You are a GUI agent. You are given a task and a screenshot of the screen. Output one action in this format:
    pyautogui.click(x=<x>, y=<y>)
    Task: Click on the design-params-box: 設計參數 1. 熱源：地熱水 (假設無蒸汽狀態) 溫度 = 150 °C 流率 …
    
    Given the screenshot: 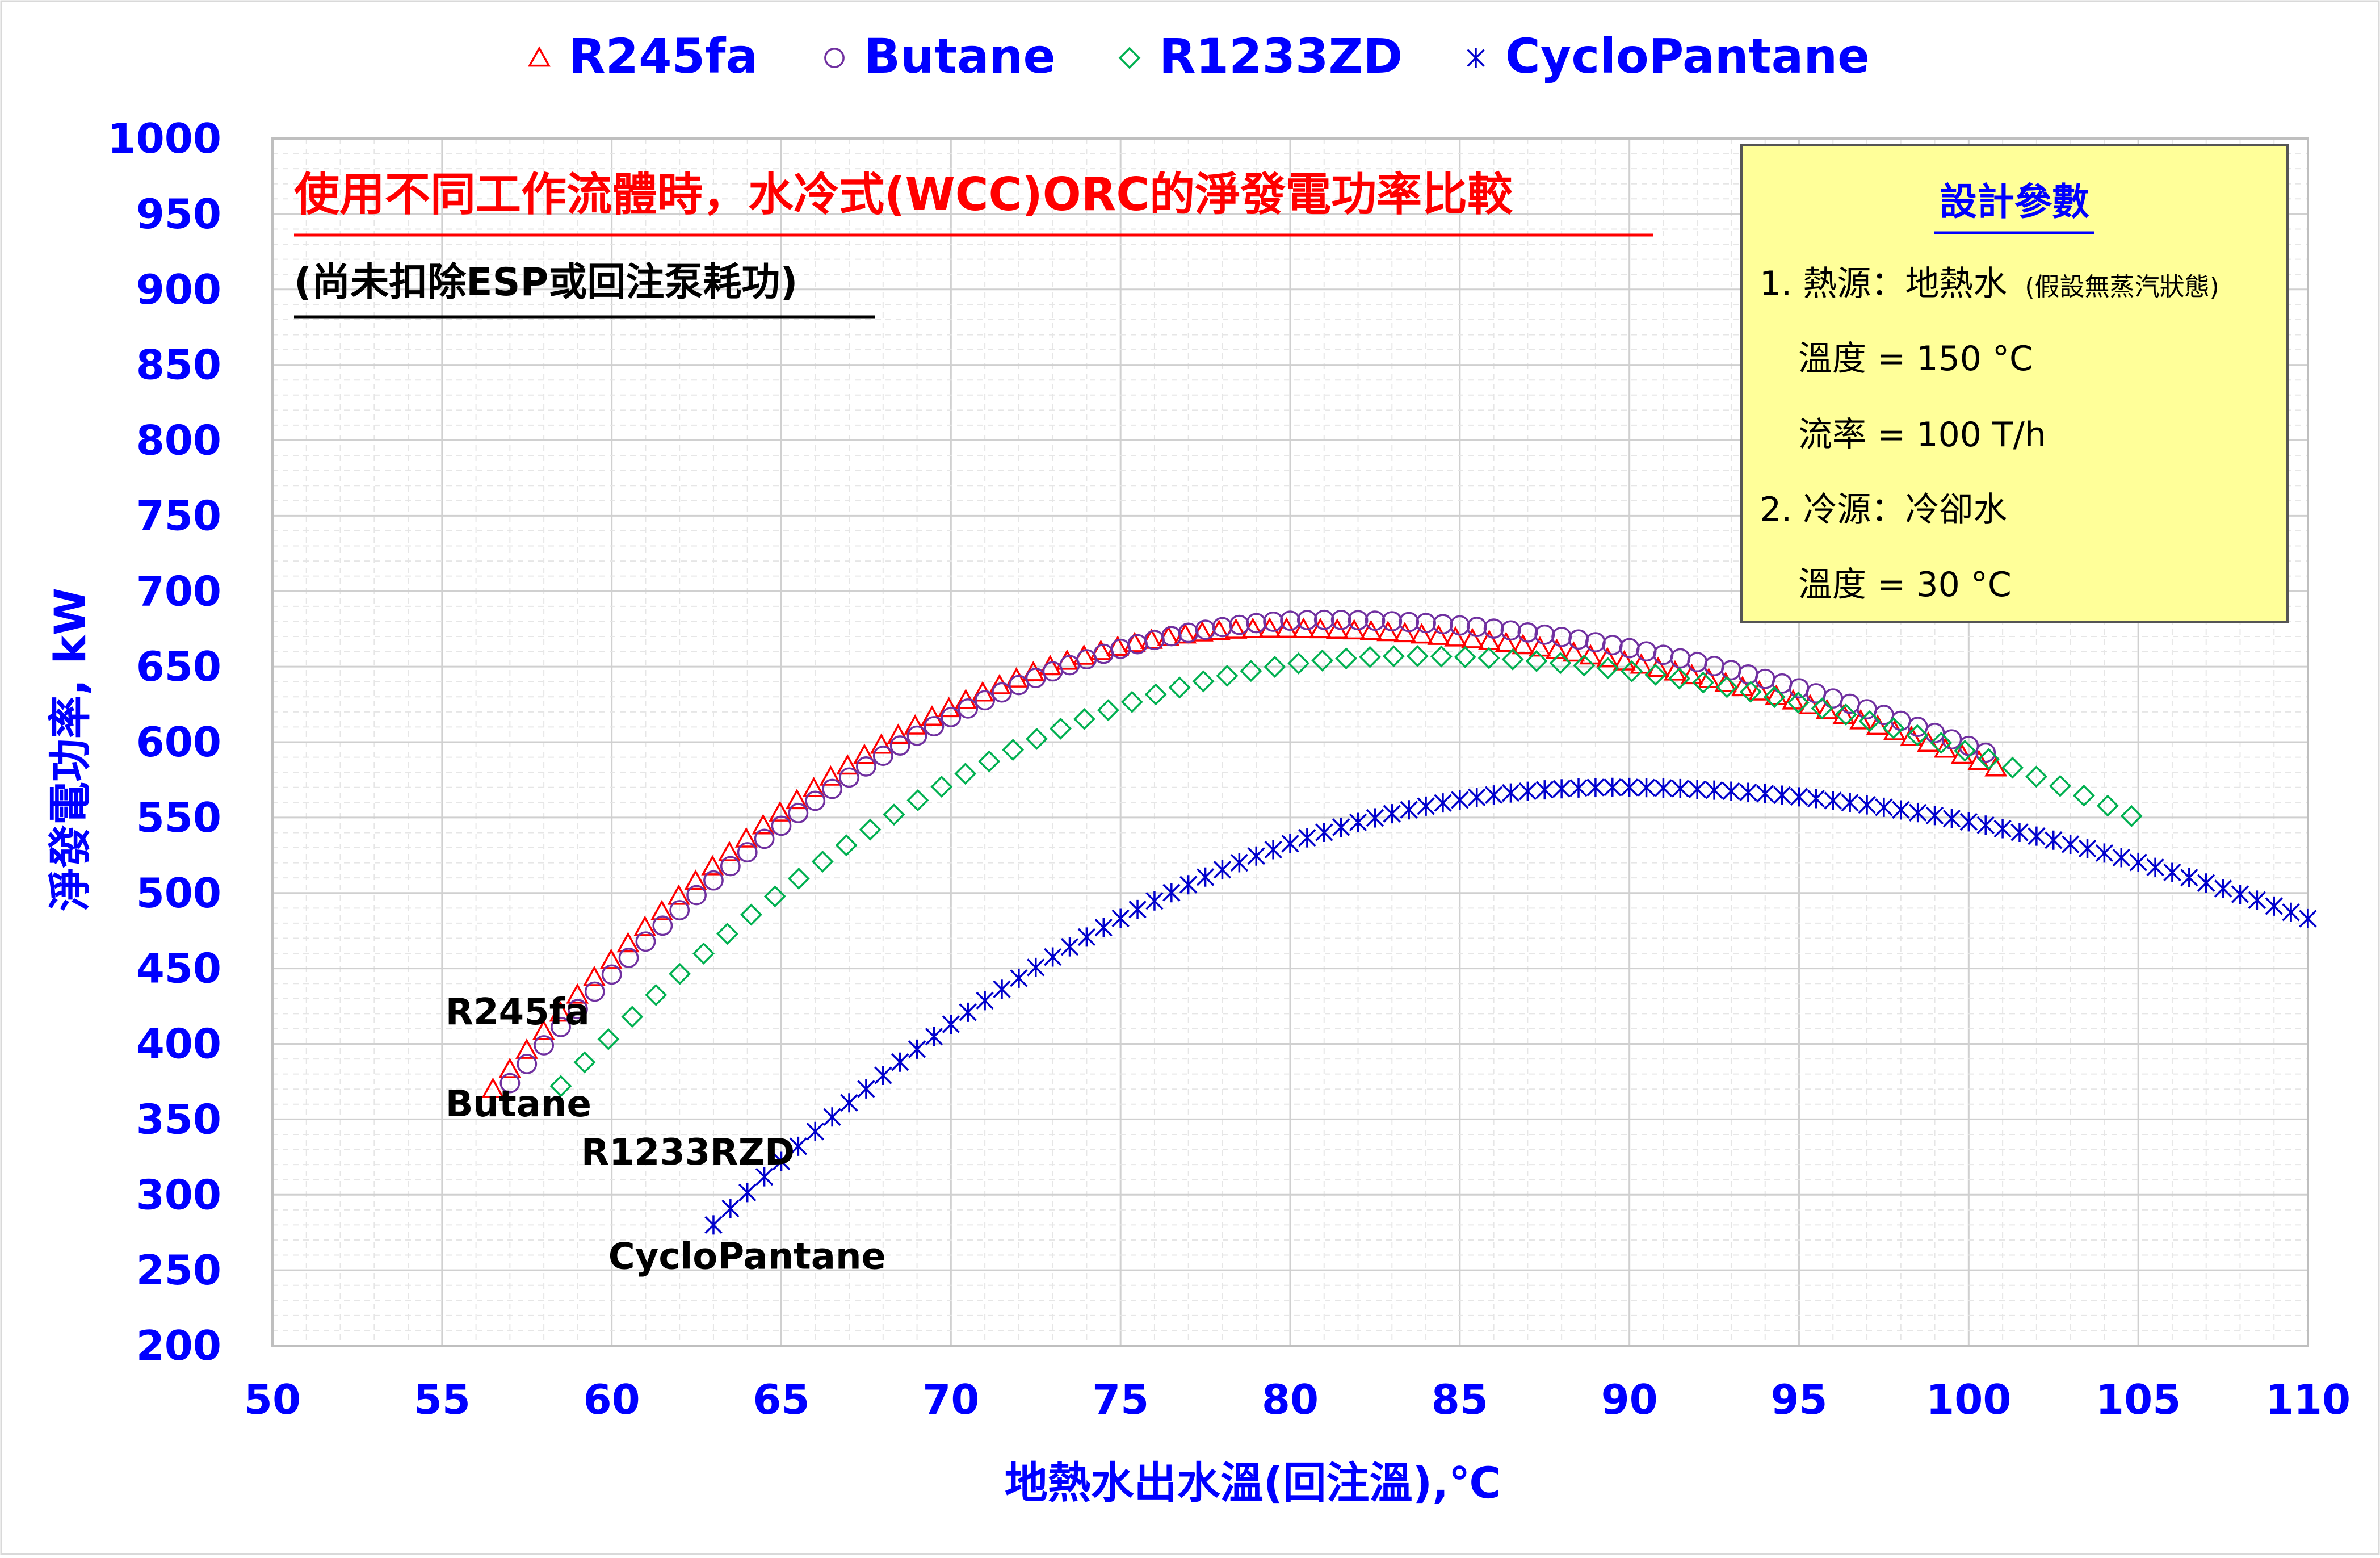 What is the action you would take?
    pyautogui.click(x=2014, y=383)
    